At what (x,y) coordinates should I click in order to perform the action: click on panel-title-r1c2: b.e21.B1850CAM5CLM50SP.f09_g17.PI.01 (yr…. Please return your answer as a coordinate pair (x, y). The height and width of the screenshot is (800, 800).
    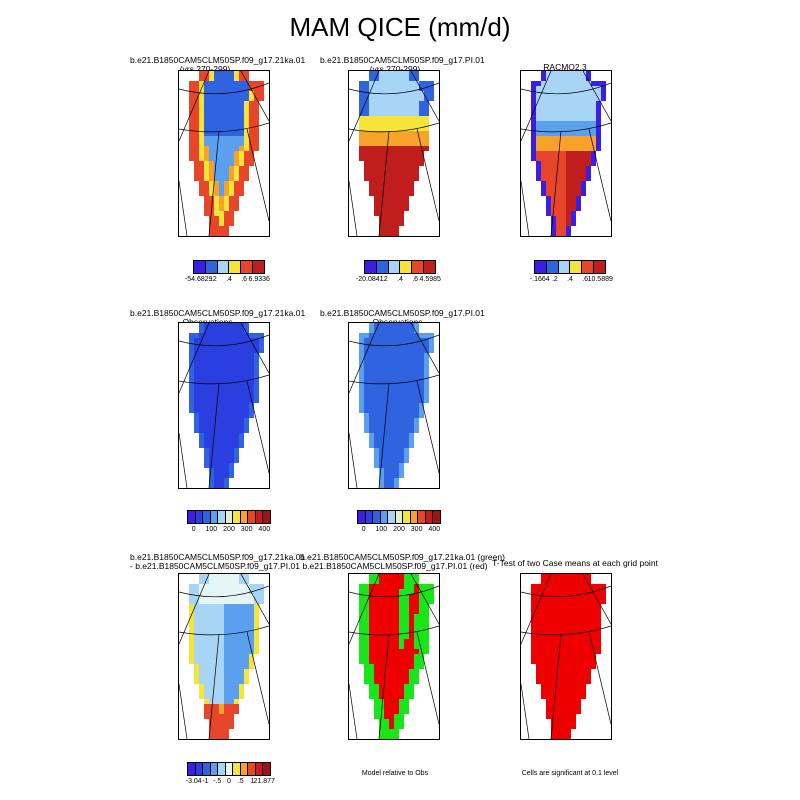
    Looking at the image, I should click on (402, 65).